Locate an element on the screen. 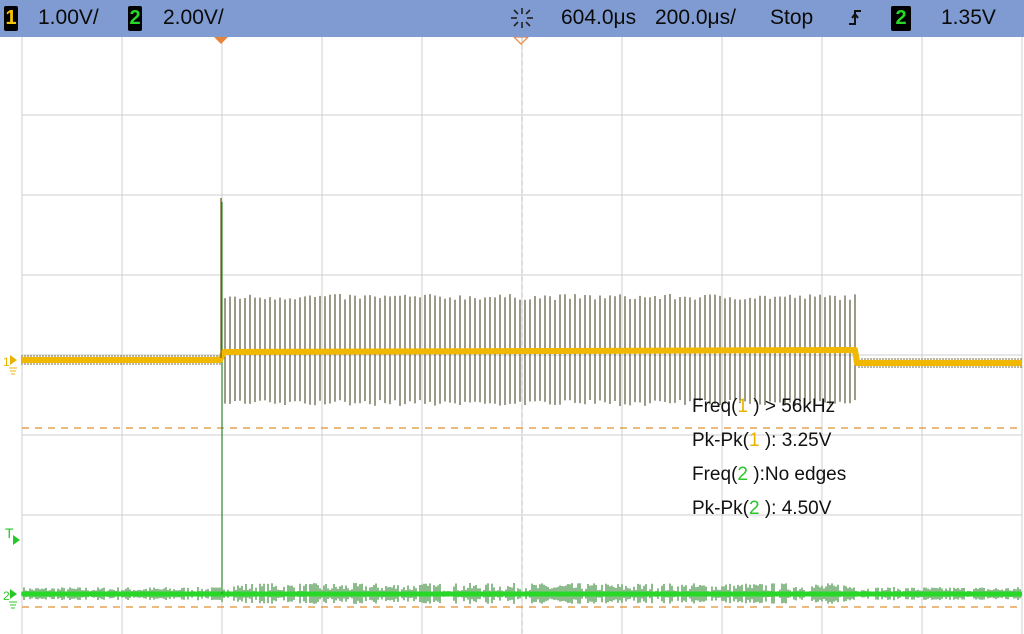  channel-1-scale: 1.00V/ is located at coordinates (68, 17).